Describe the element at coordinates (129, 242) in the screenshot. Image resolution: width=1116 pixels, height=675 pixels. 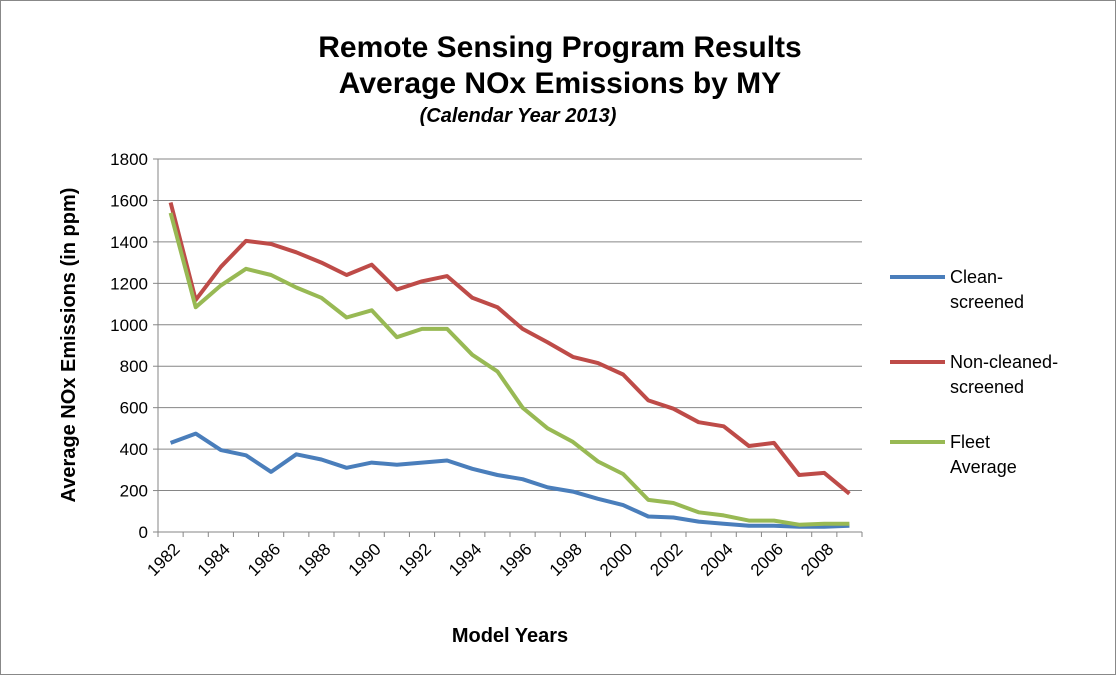
I see `y-tick-label: 1400` at that location.